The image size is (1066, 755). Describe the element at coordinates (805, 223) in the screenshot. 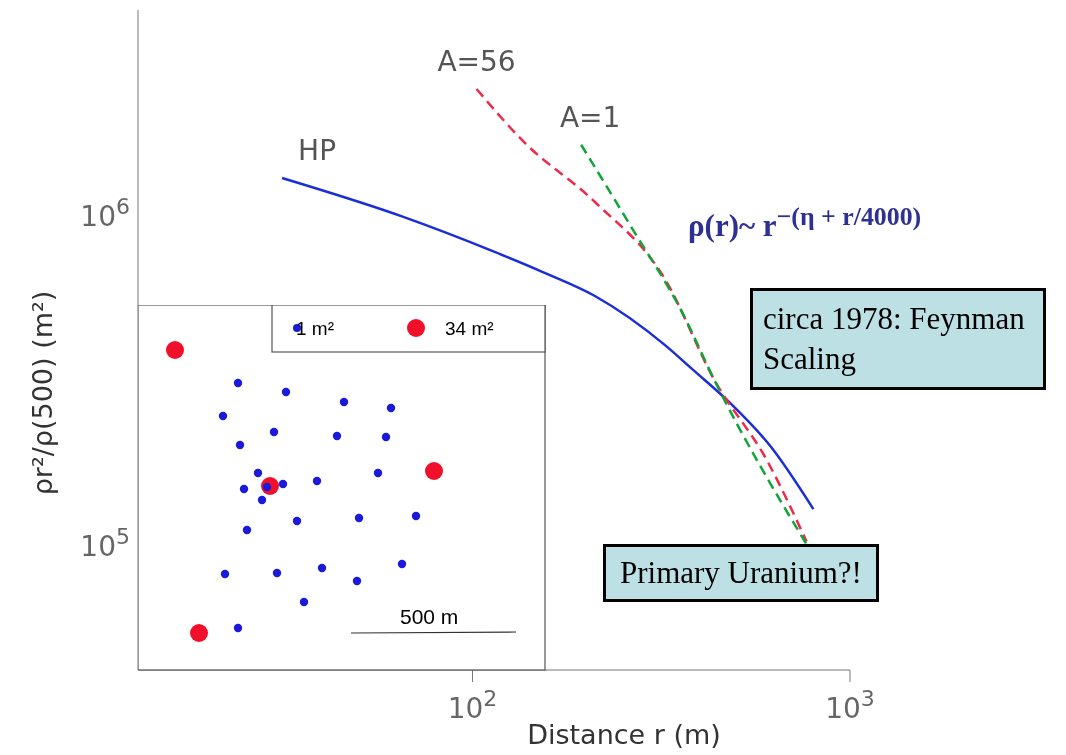

I see `annotation: ρ(r)~ r$^{−(η + r/4000)}$` at that location.